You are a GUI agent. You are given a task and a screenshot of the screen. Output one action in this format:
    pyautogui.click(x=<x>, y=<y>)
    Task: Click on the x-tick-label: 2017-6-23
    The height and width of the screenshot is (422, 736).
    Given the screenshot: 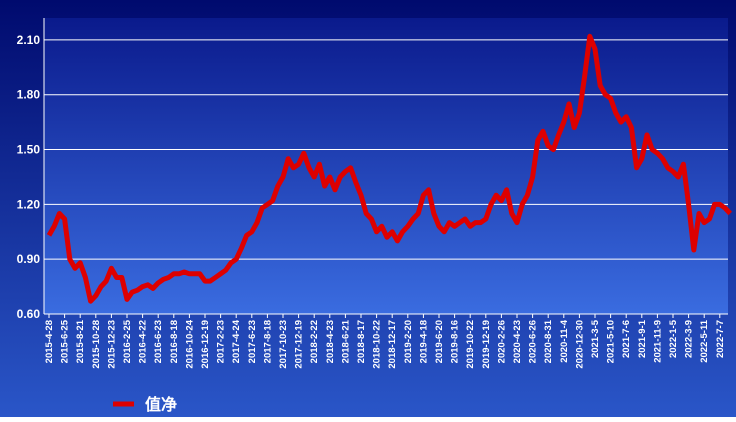 What is the action you would take?
    pyautogui.click(x=252, y=341)
    